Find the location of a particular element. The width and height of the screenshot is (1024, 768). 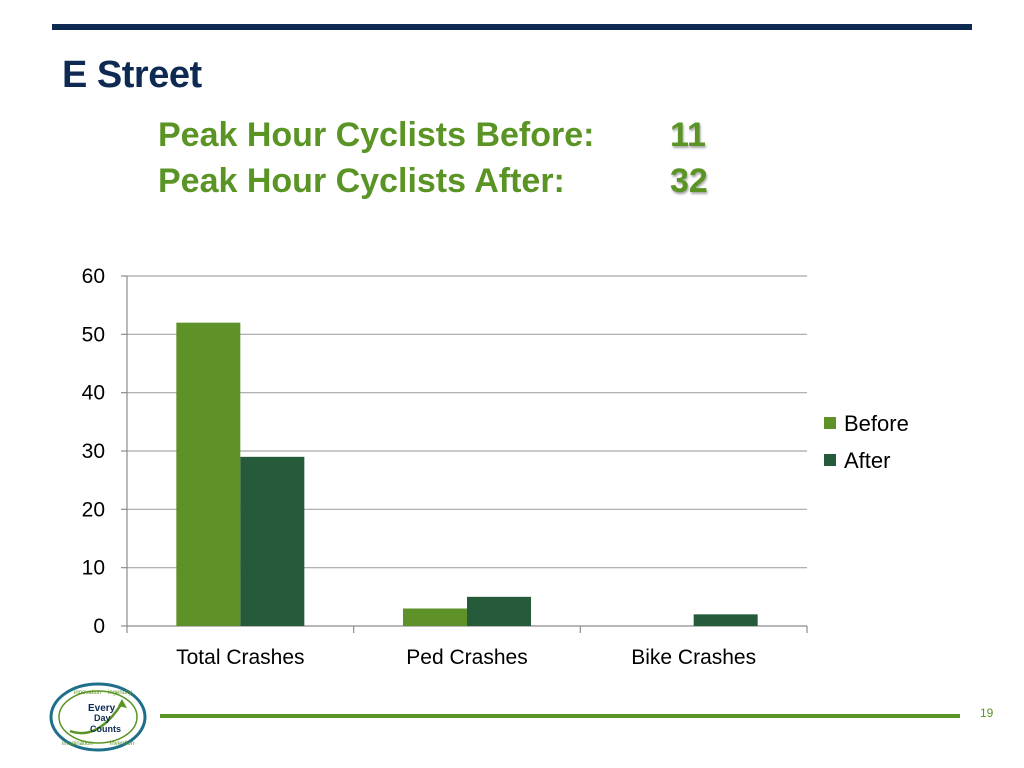

logo-text-every: Every is located at coordinates (102, 708).